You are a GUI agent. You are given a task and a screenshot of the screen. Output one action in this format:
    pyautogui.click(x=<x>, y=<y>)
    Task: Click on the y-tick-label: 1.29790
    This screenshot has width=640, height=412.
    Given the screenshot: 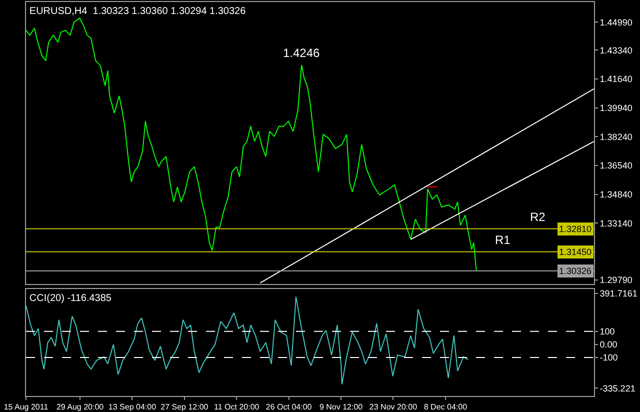 What is the action you would take?
    pyautogui.click(x=616, y=280)
    